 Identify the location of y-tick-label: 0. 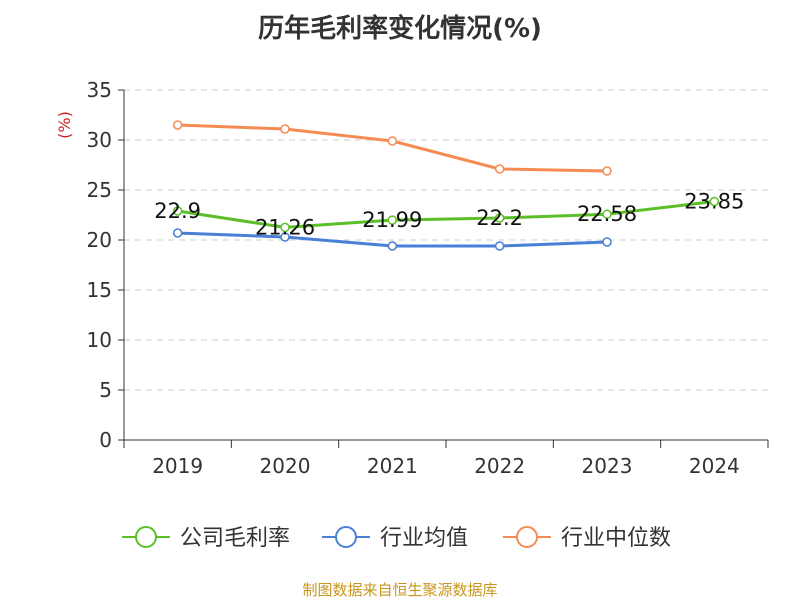
(105, 440).